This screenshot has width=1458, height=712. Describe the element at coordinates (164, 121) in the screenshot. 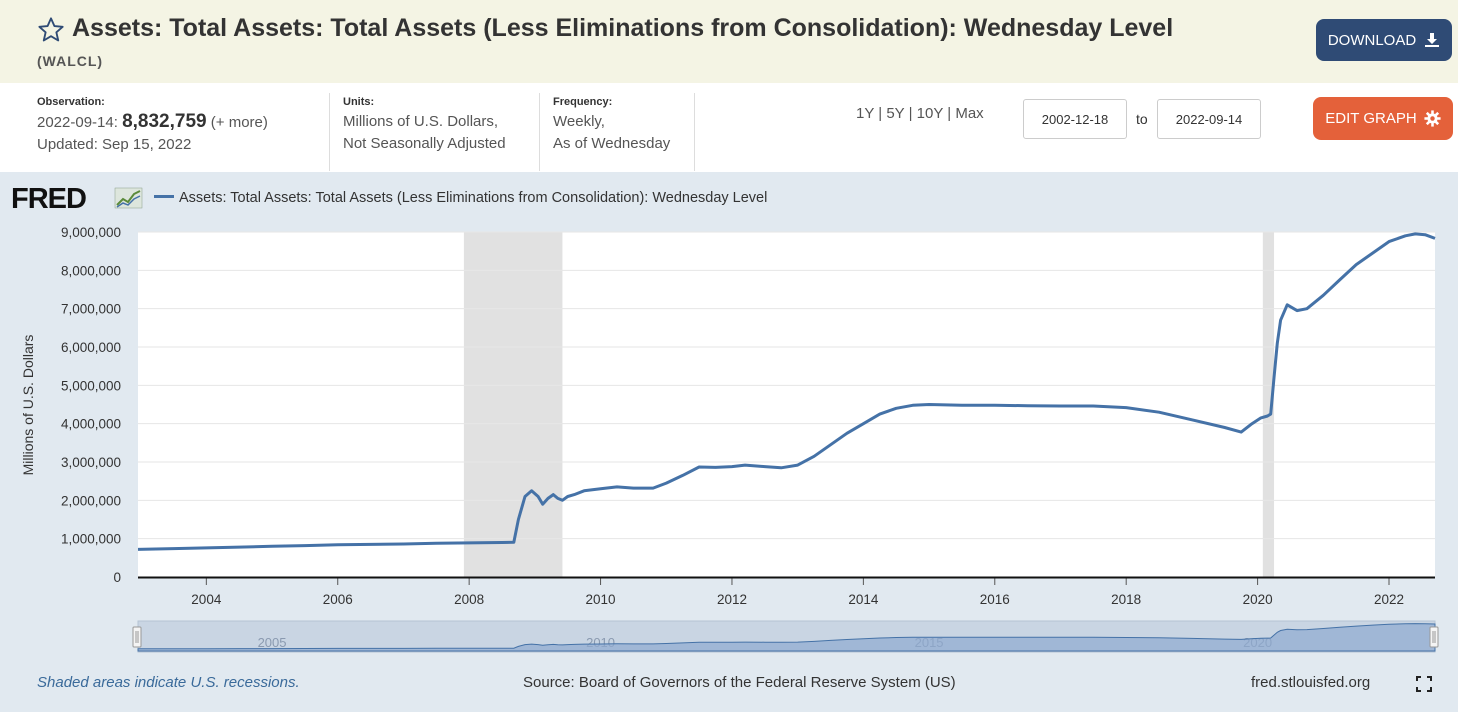

I see `observation-value: 8,832,759` at that location.